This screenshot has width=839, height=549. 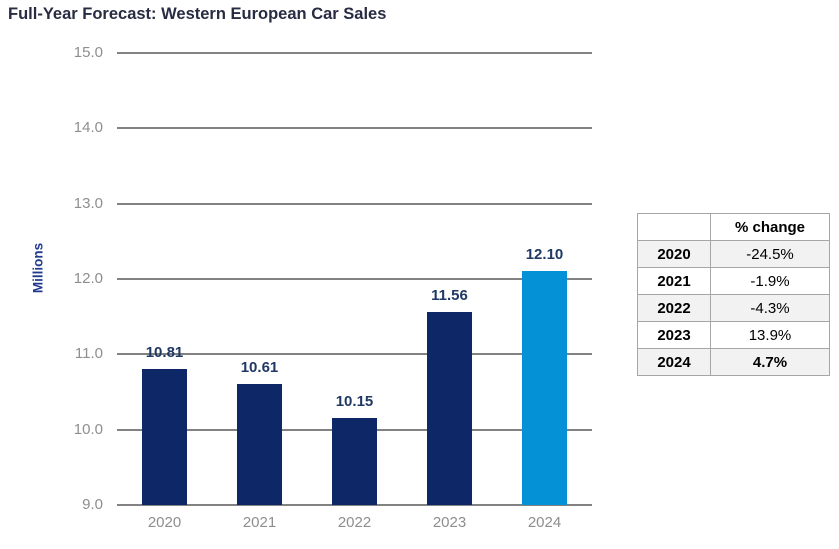 What do you see at coordinates (164, 436) in the screenshot?
I see `bar-2020` at bounding box center [164, 436].